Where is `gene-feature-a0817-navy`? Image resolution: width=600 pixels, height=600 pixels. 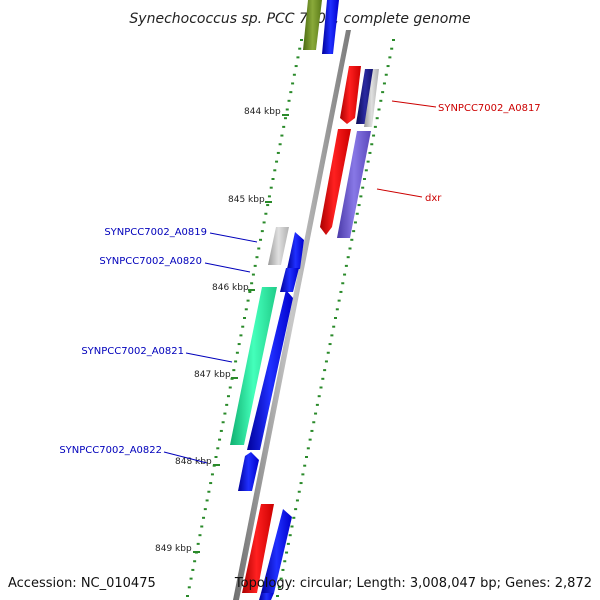 gene-feature-a0817-navy is located at coordinates (365, 96).